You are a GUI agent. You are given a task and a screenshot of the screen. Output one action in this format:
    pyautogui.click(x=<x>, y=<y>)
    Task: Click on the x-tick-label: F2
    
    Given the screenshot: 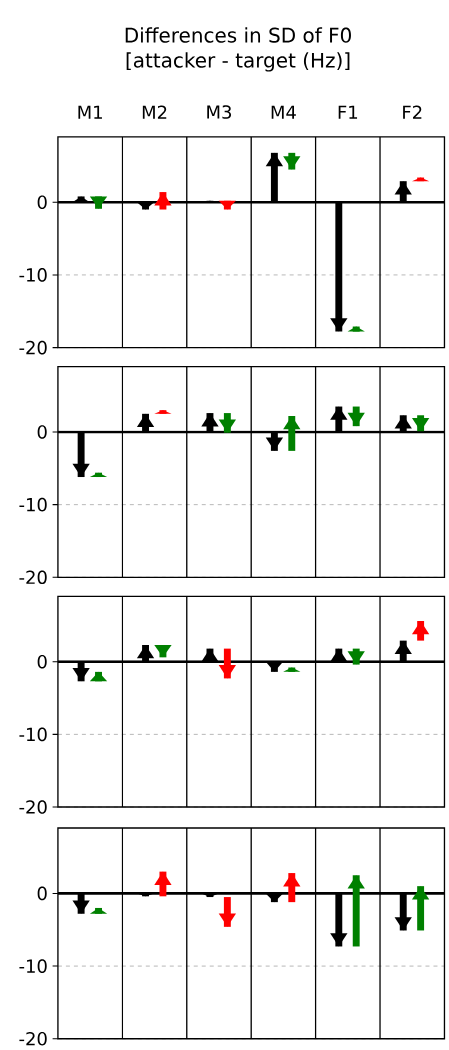 What is the action you would take?
    pyautogui.click(x=412, y=112)
    